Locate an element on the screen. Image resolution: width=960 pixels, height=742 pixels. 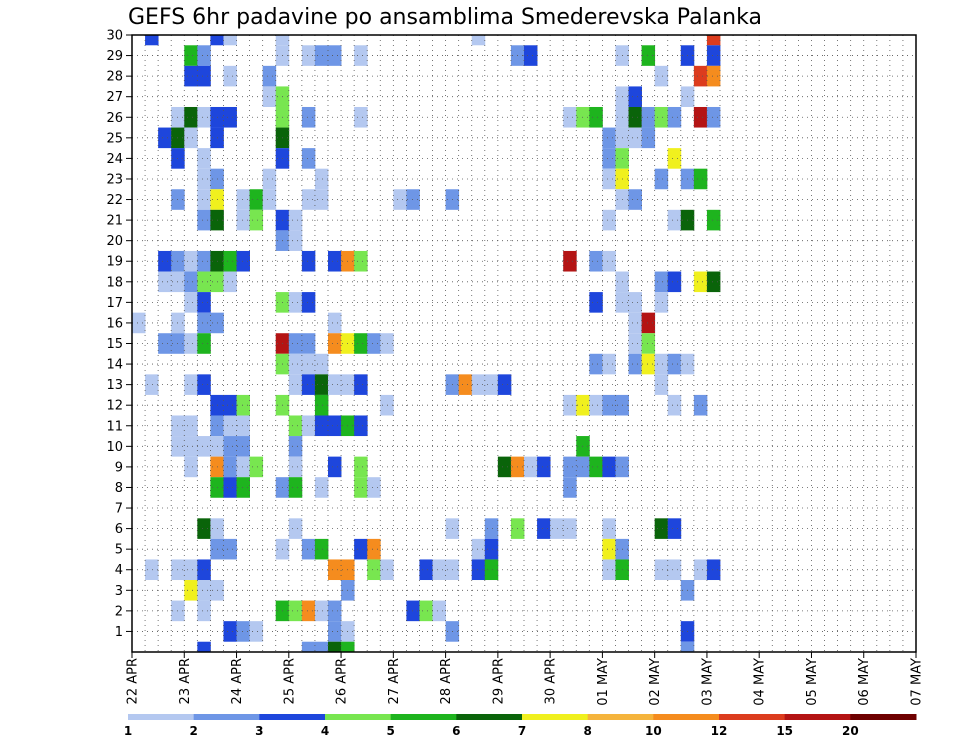
y-tick-label: 28 is located at coordinates (114, 77).